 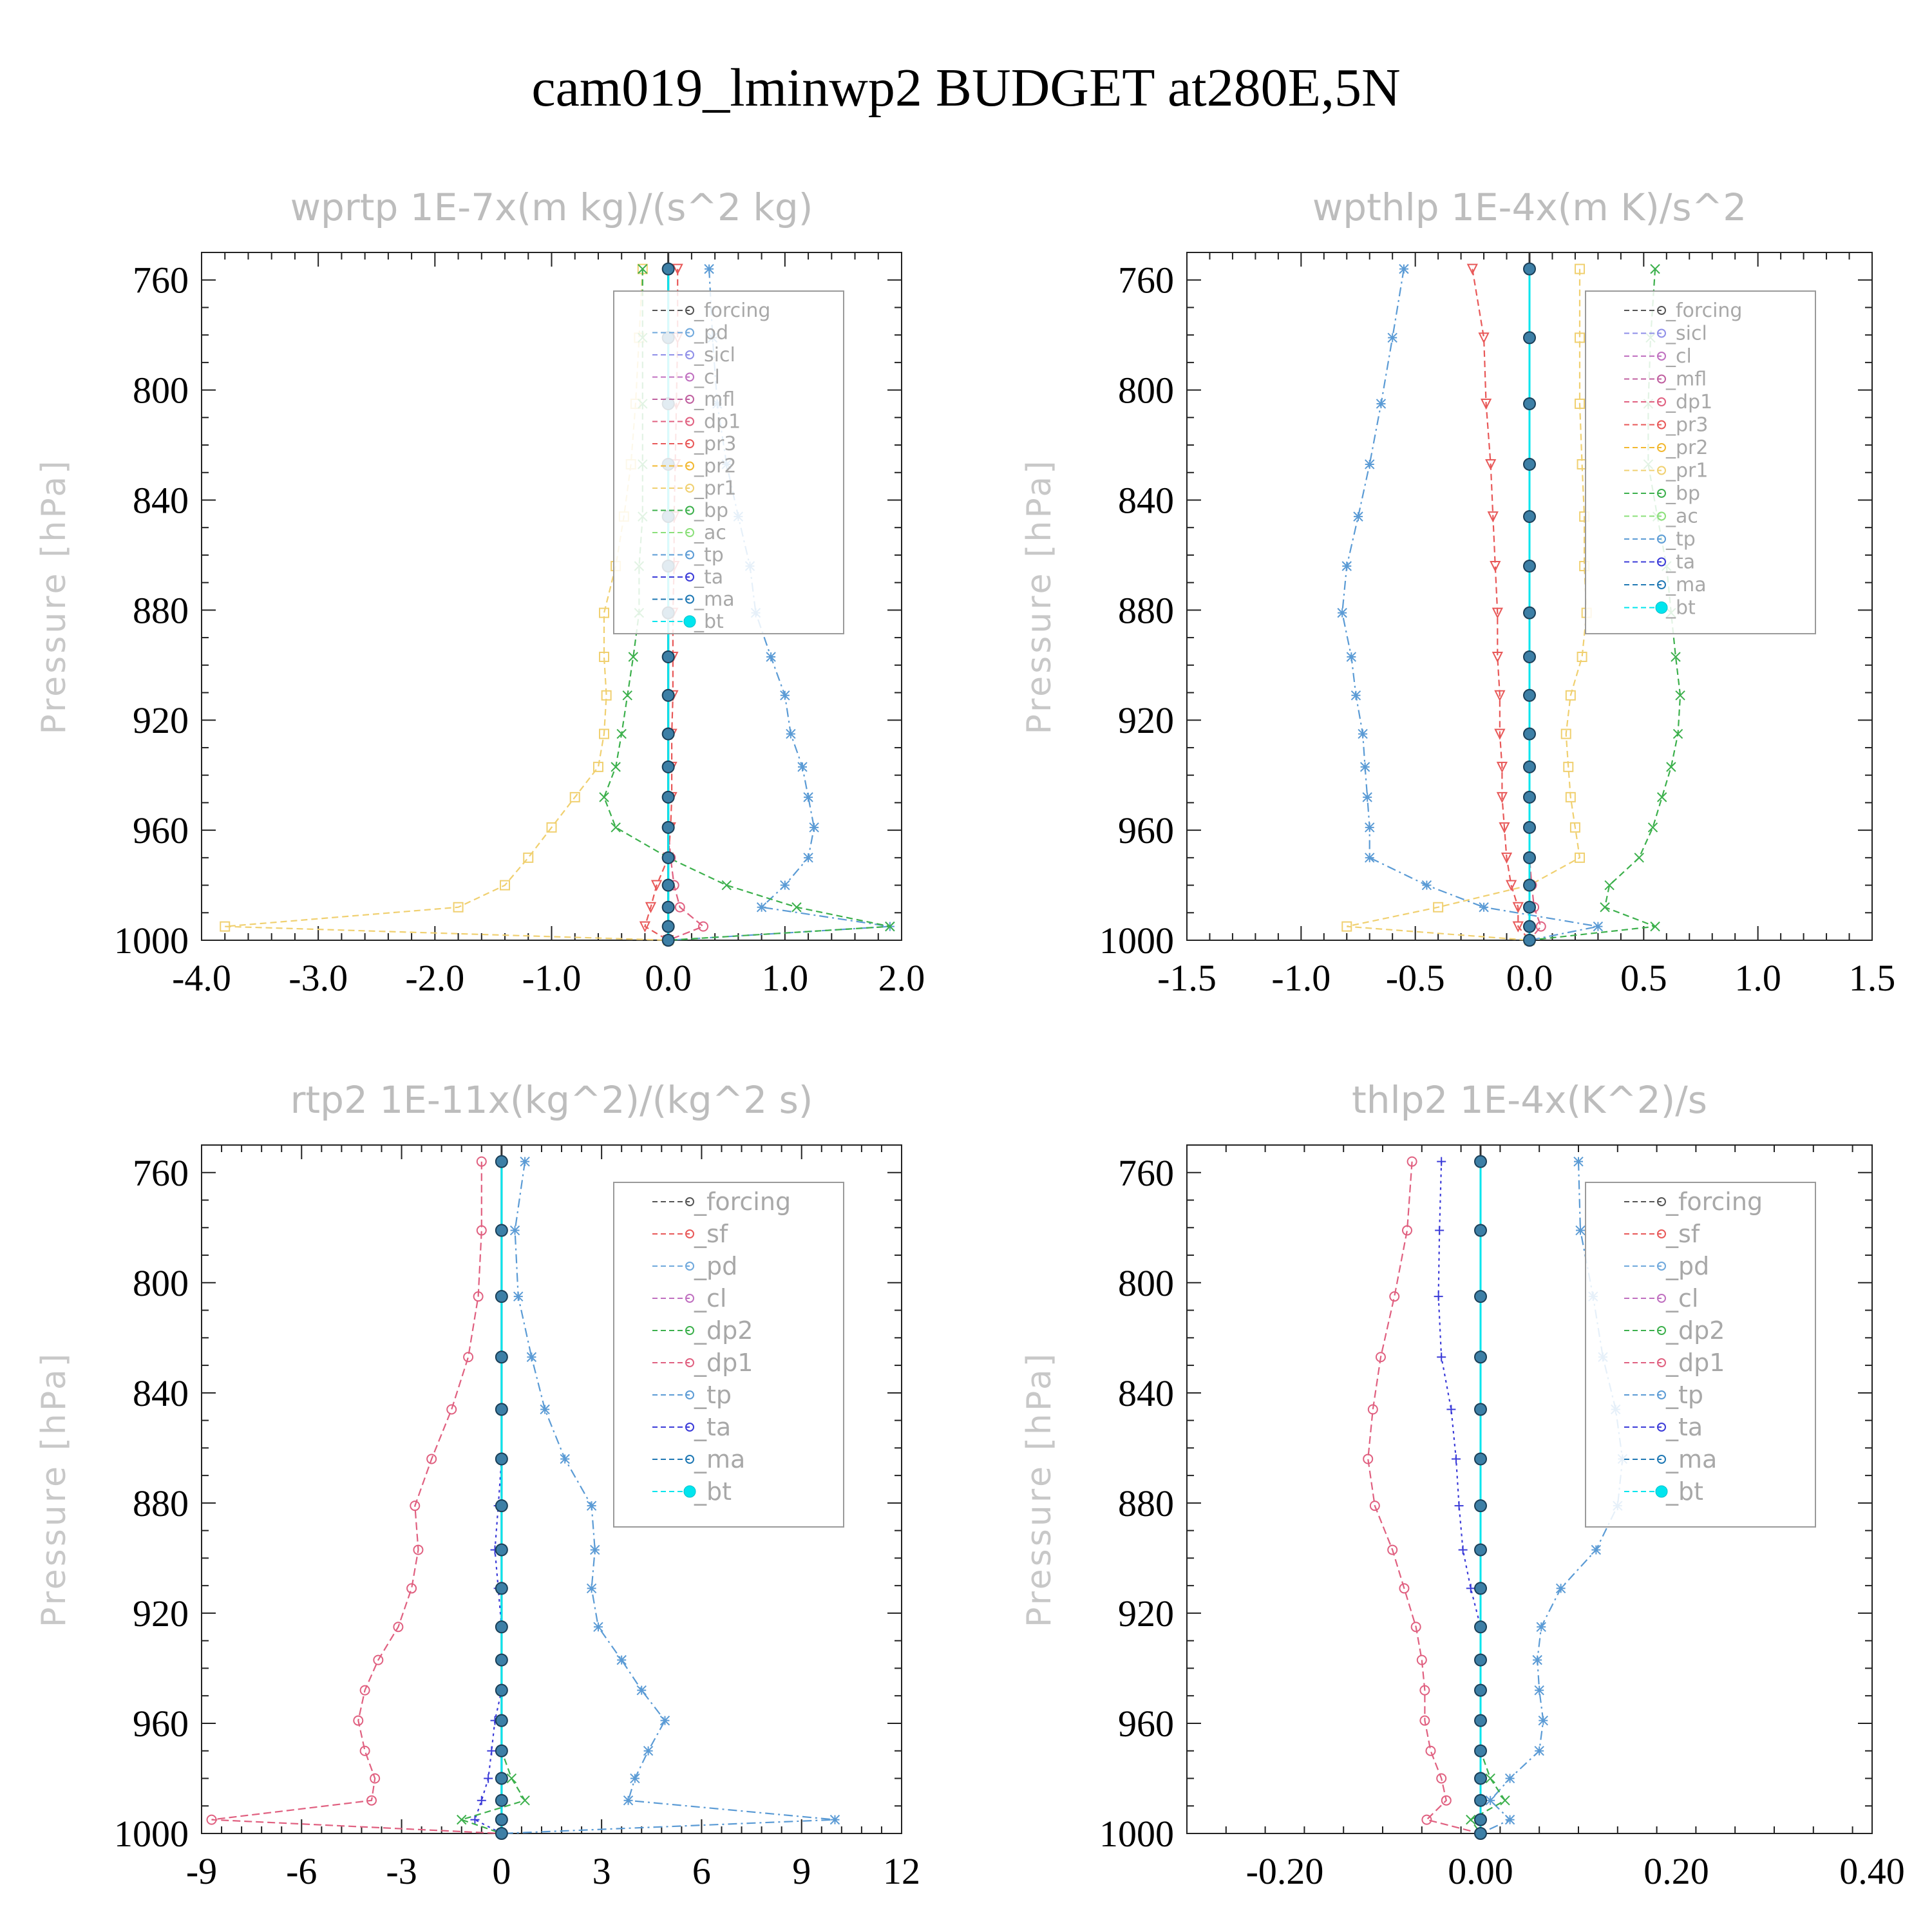 I want to click on legend-entry: _sf, so click(x=690, y=1234).